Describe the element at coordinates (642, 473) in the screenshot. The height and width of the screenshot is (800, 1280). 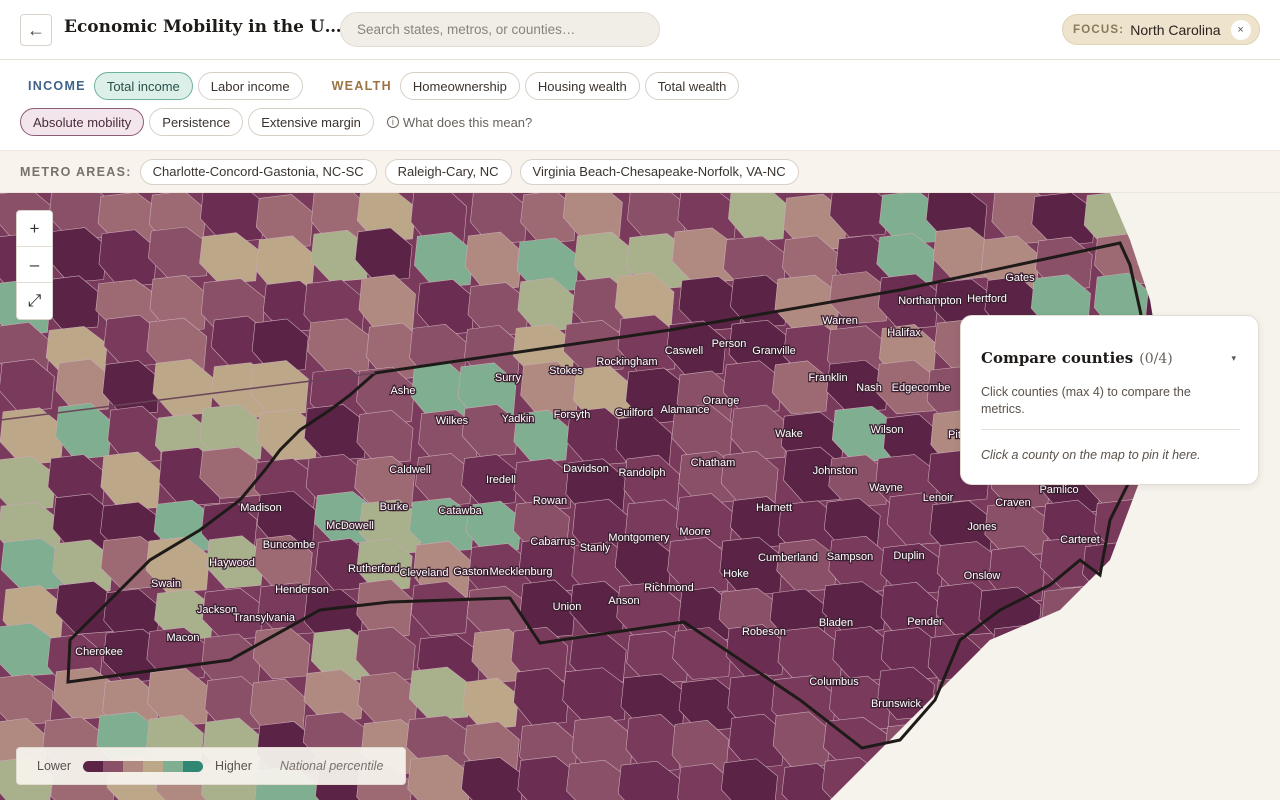
I see `county-label-randolph: Randolph` at that location.